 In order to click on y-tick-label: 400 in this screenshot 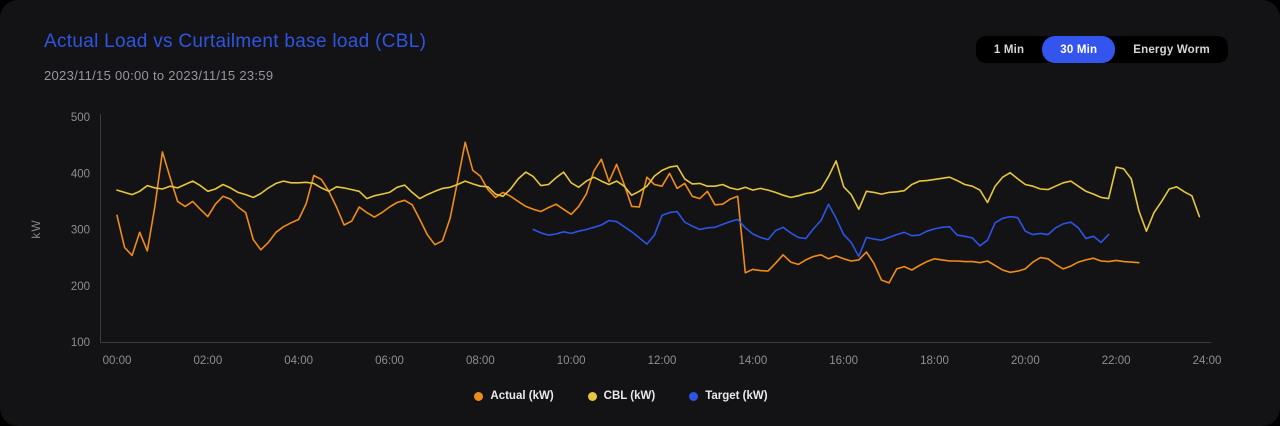, I will do `click(80, 174)`.